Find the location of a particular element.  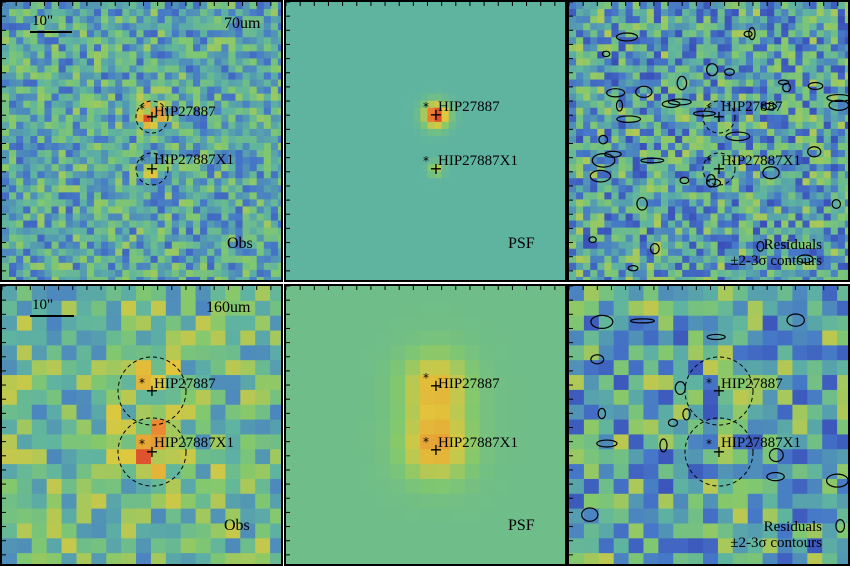

band-label: 160um is located at coordinates (228, 307).